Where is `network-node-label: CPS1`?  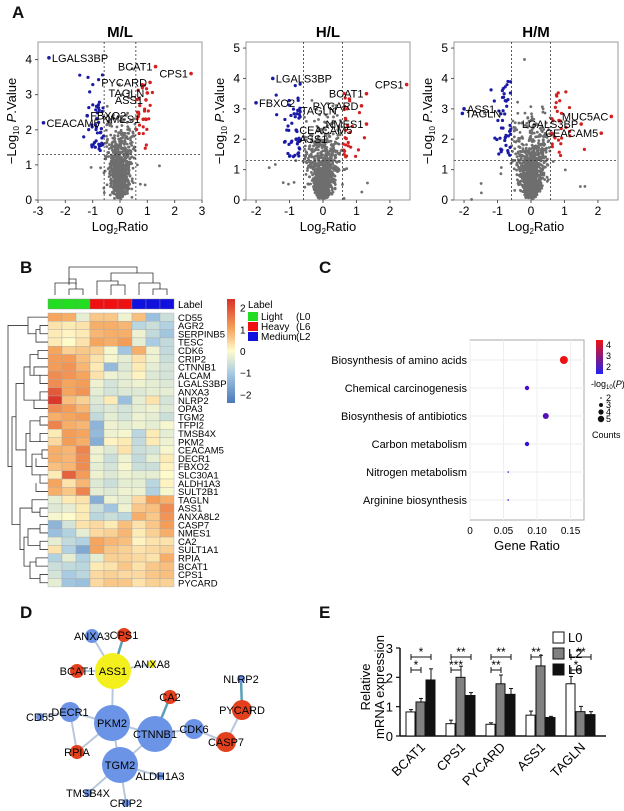
network-node-label: CPS1 is located at coordinates (124, 636).